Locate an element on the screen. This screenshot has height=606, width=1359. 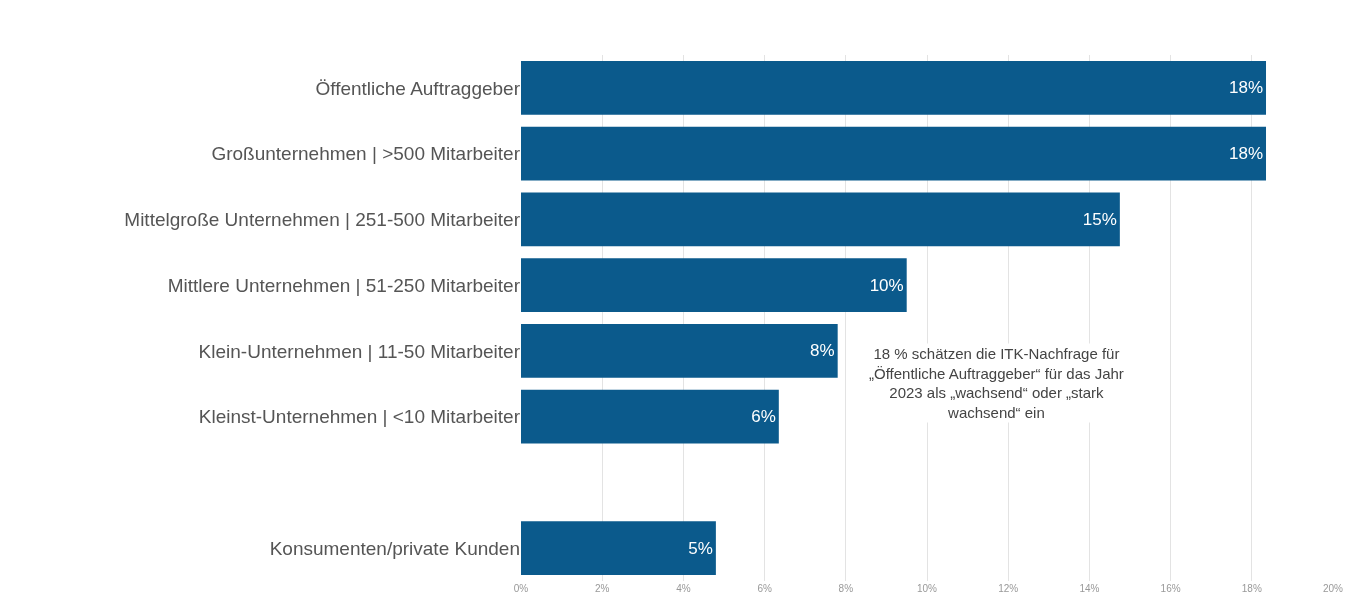
data-label: 10% is located at coordinates (886, 285).